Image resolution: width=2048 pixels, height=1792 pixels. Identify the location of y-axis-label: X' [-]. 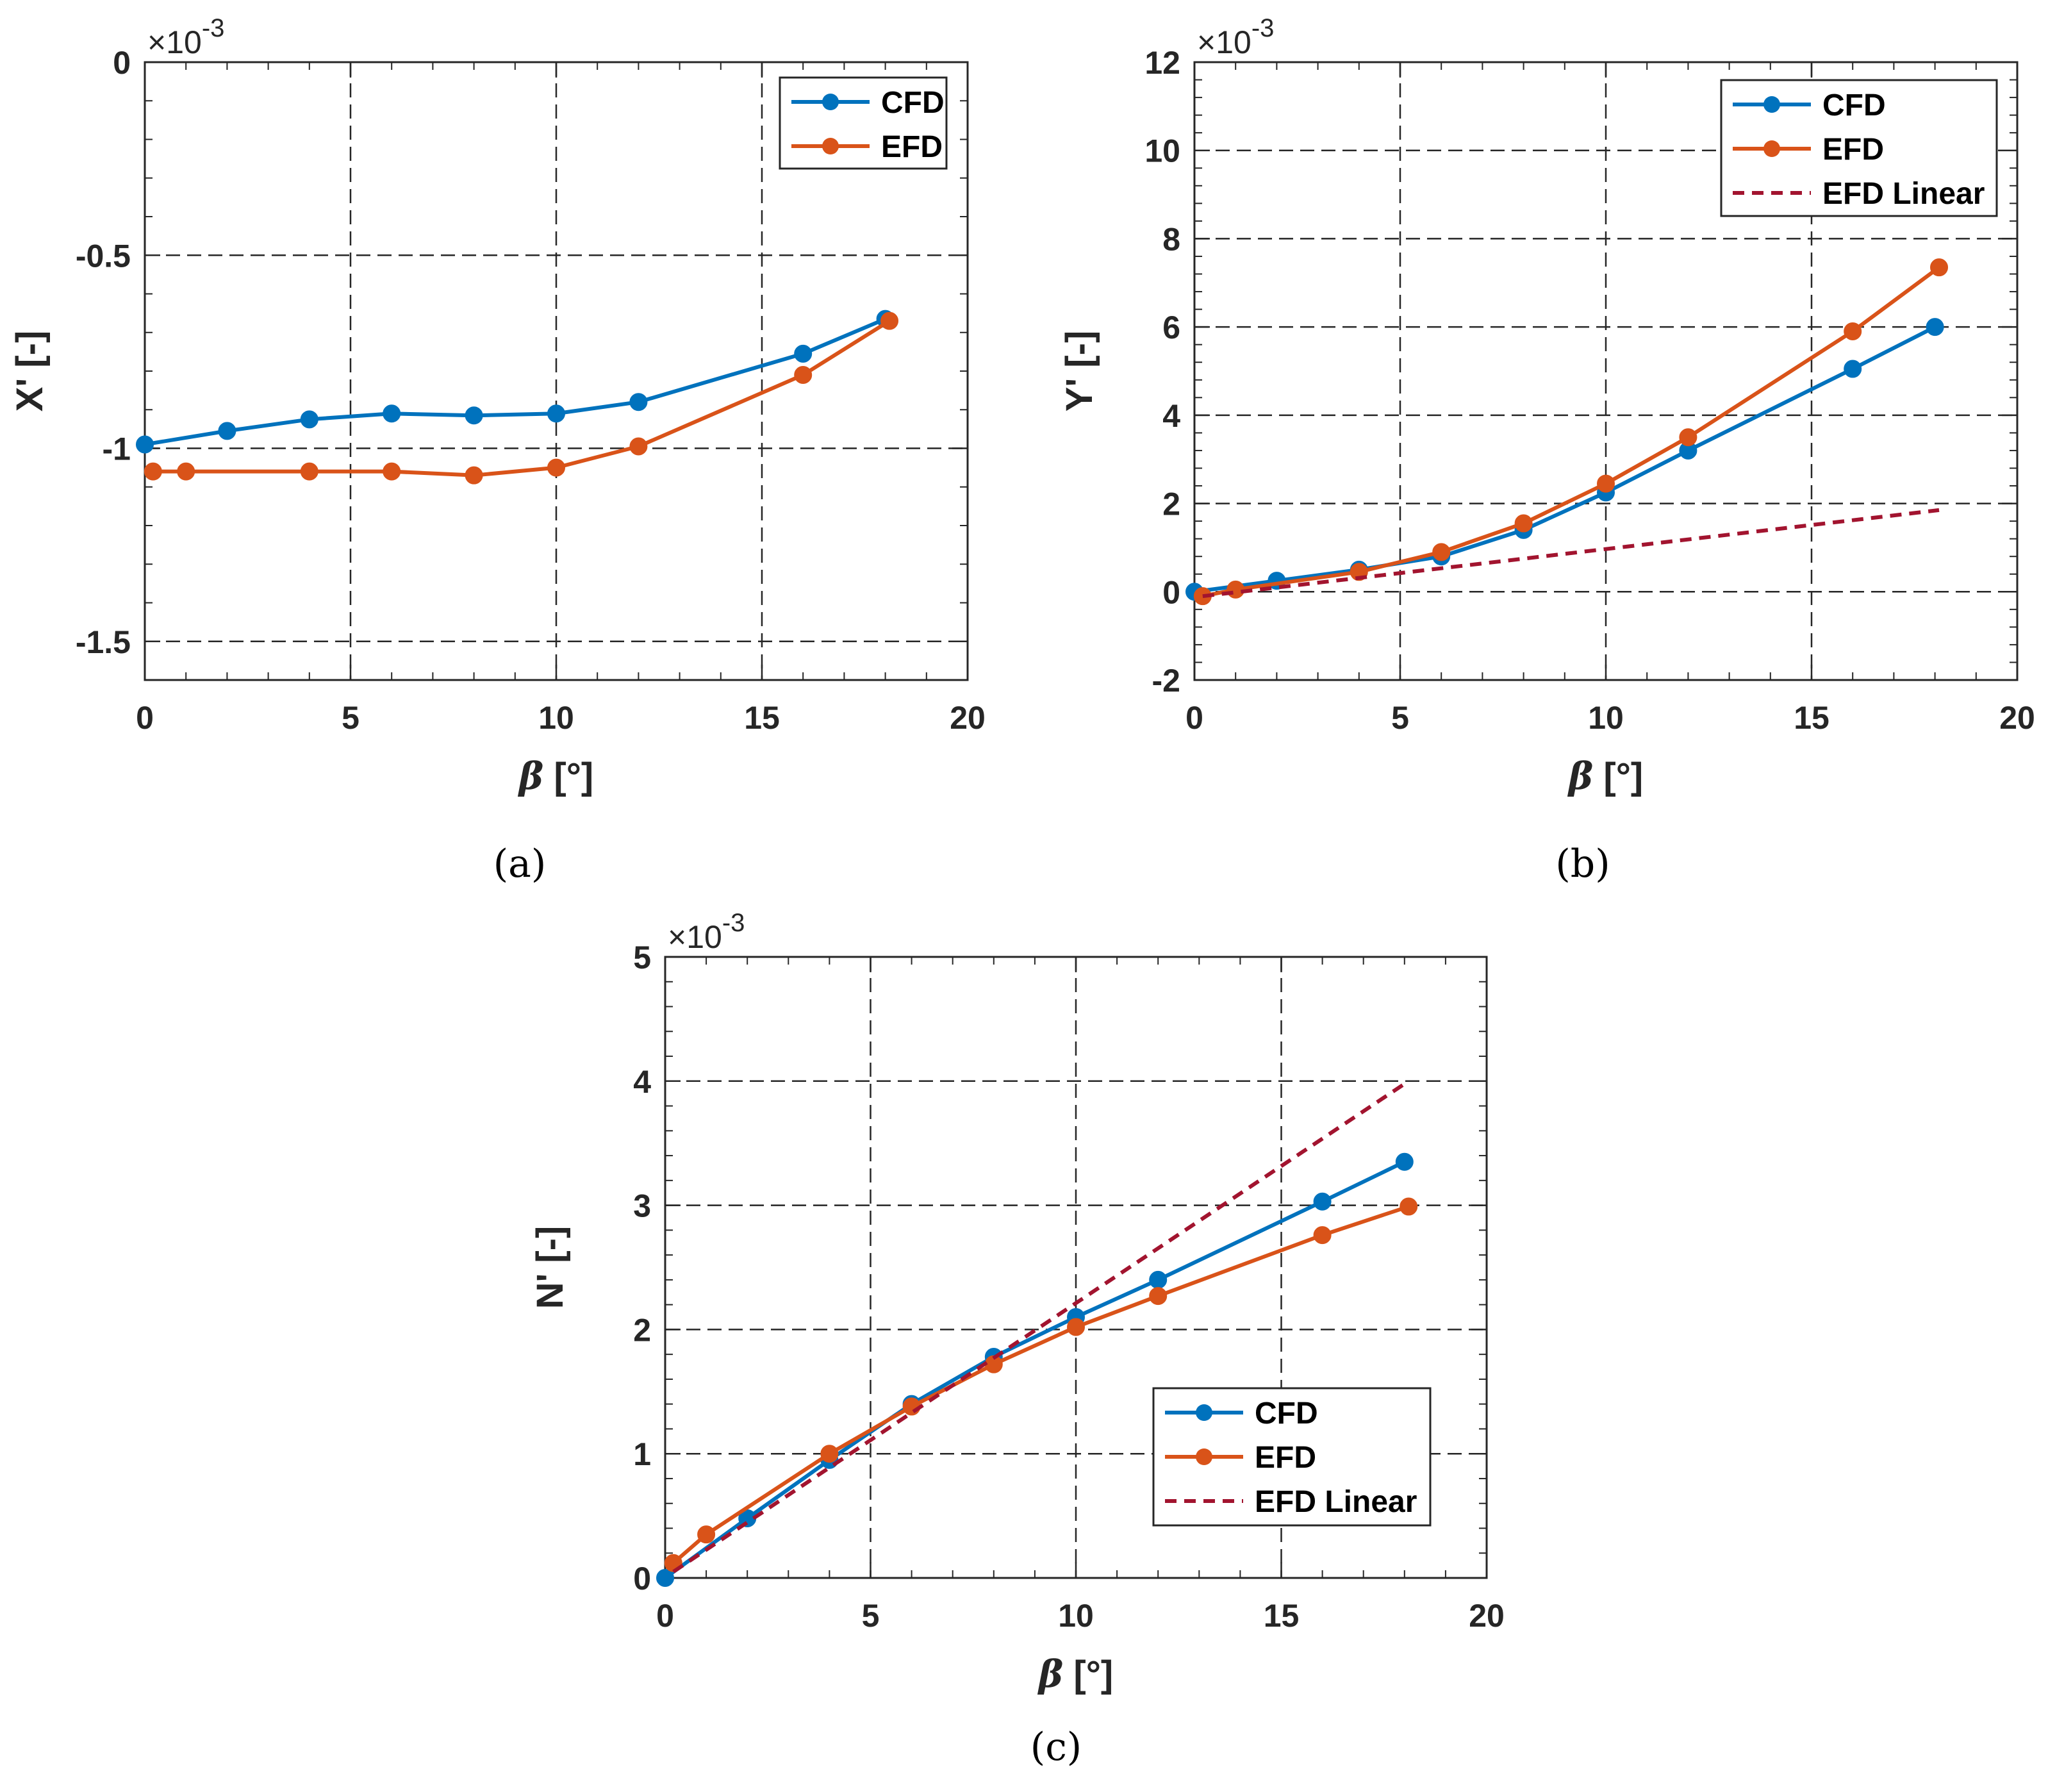
(30, 371).